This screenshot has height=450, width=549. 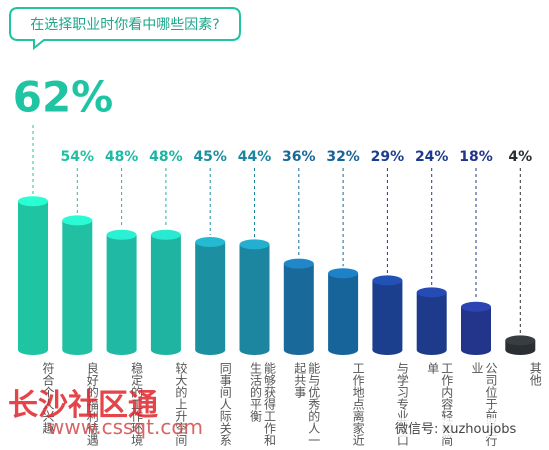 What do you see at coordinates (63, 97) in the screenshot?
I see `value-label: 62%` at bounding box center [63, 97].